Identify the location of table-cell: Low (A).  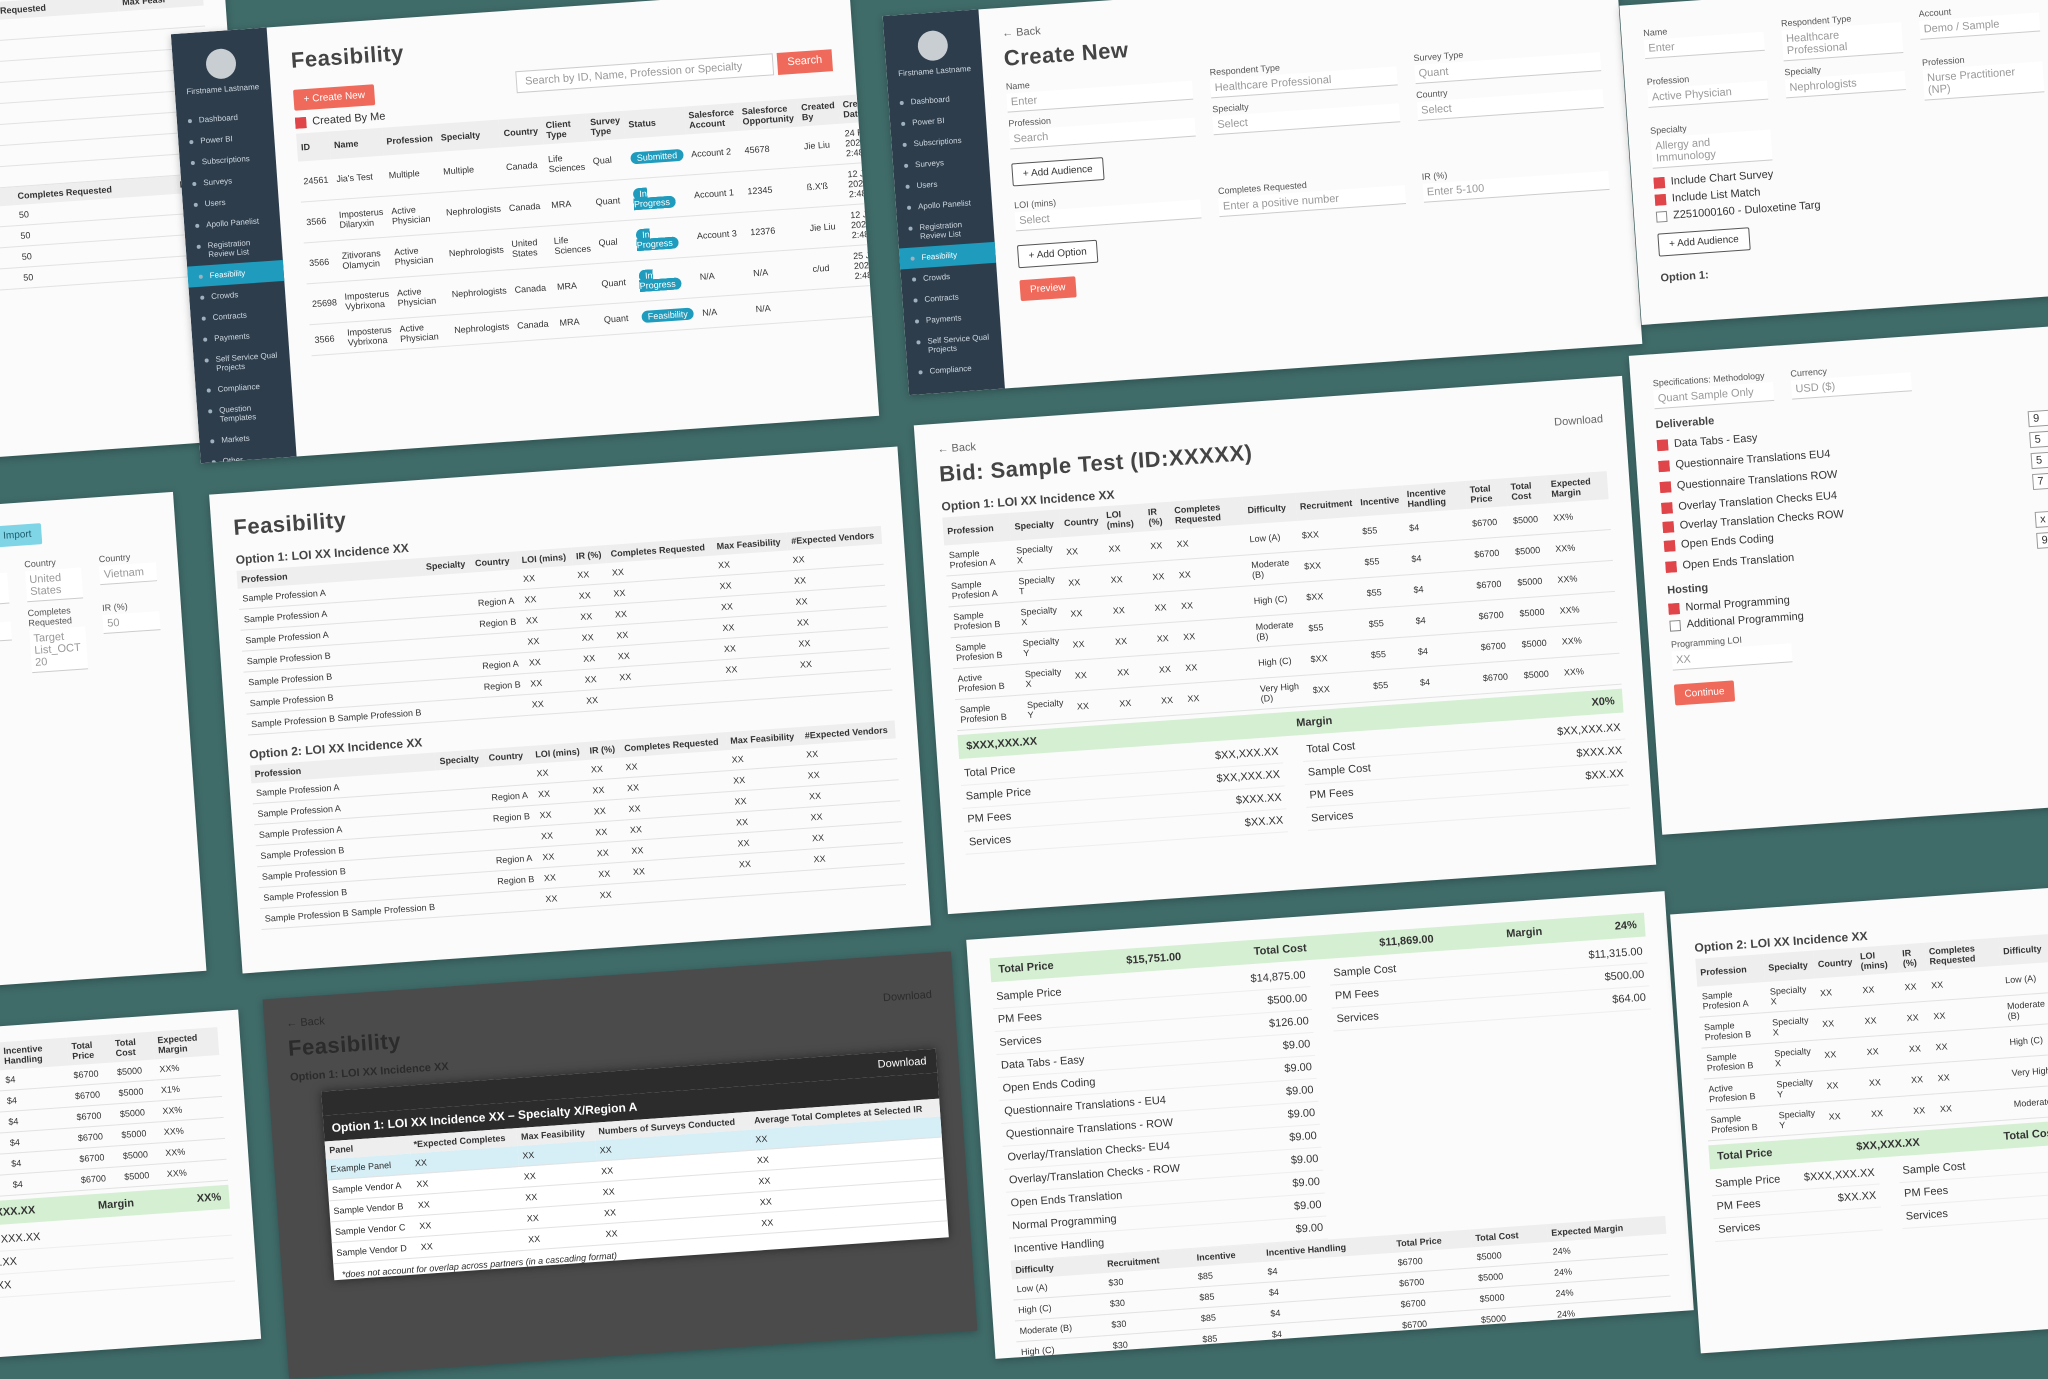
(1272, 537).